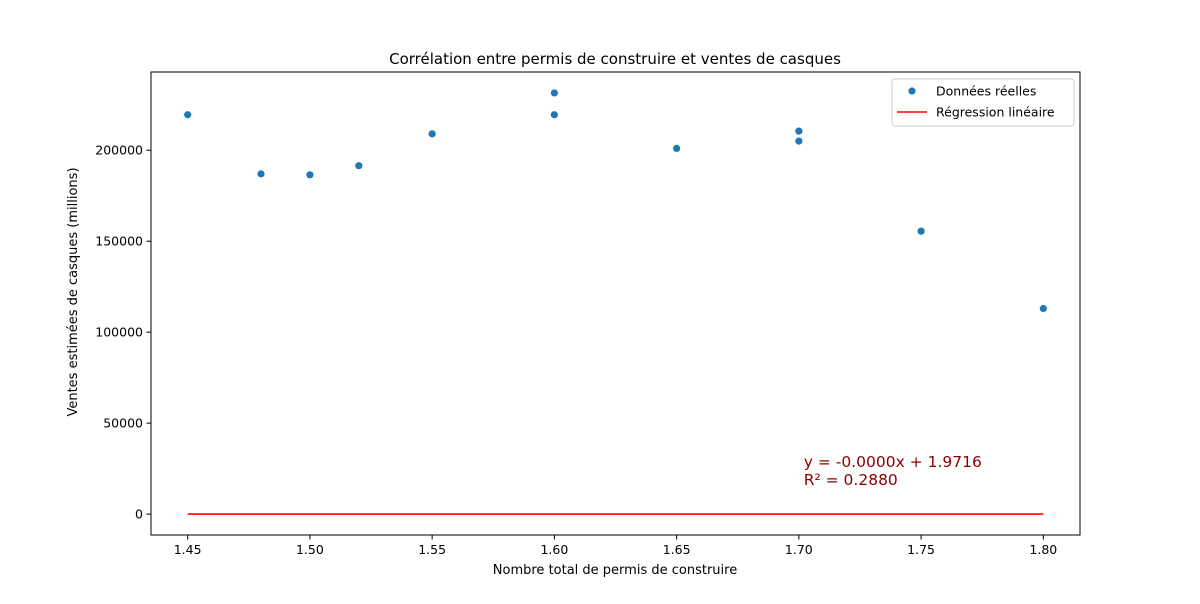 This screenshot has height=604, width=1200. I want to click on legend-box, so click(983, 102).